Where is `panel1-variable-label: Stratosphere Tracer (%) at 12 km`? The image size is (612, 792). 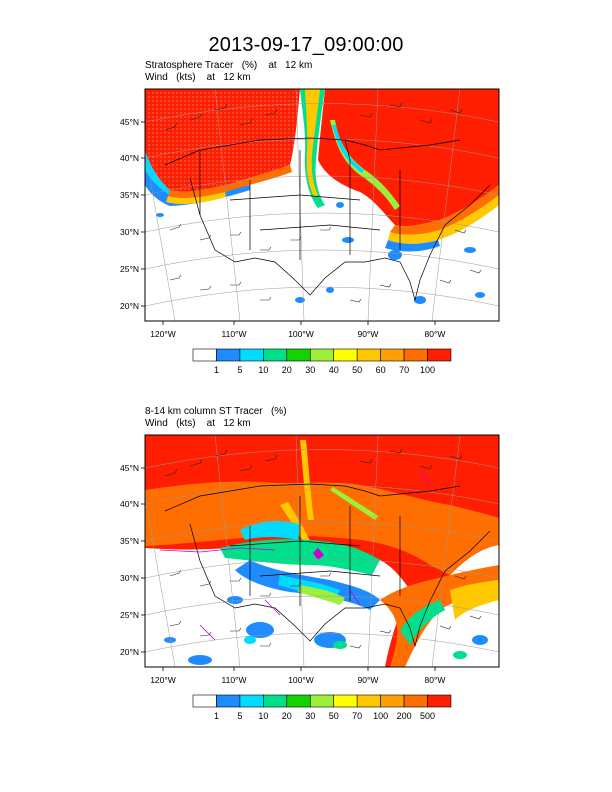
panel1-variable-label: Stratosphere Tracer (%) at 12 km is located at coordinates (229, 65).